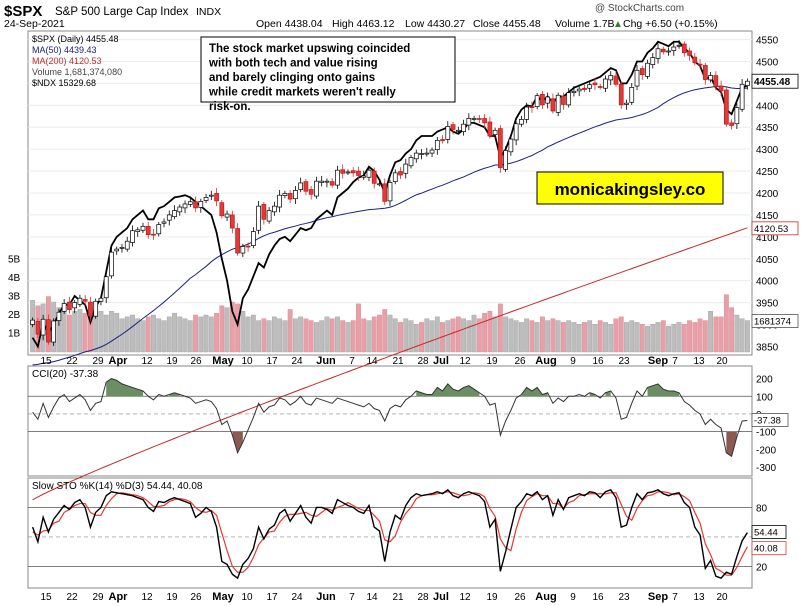 The image size is (803, 606). What do you see at coordinates (64, 83) in the screenshot?
I see `legend-ndx: $NDX 15329.68` at bounding box center [64, 83].